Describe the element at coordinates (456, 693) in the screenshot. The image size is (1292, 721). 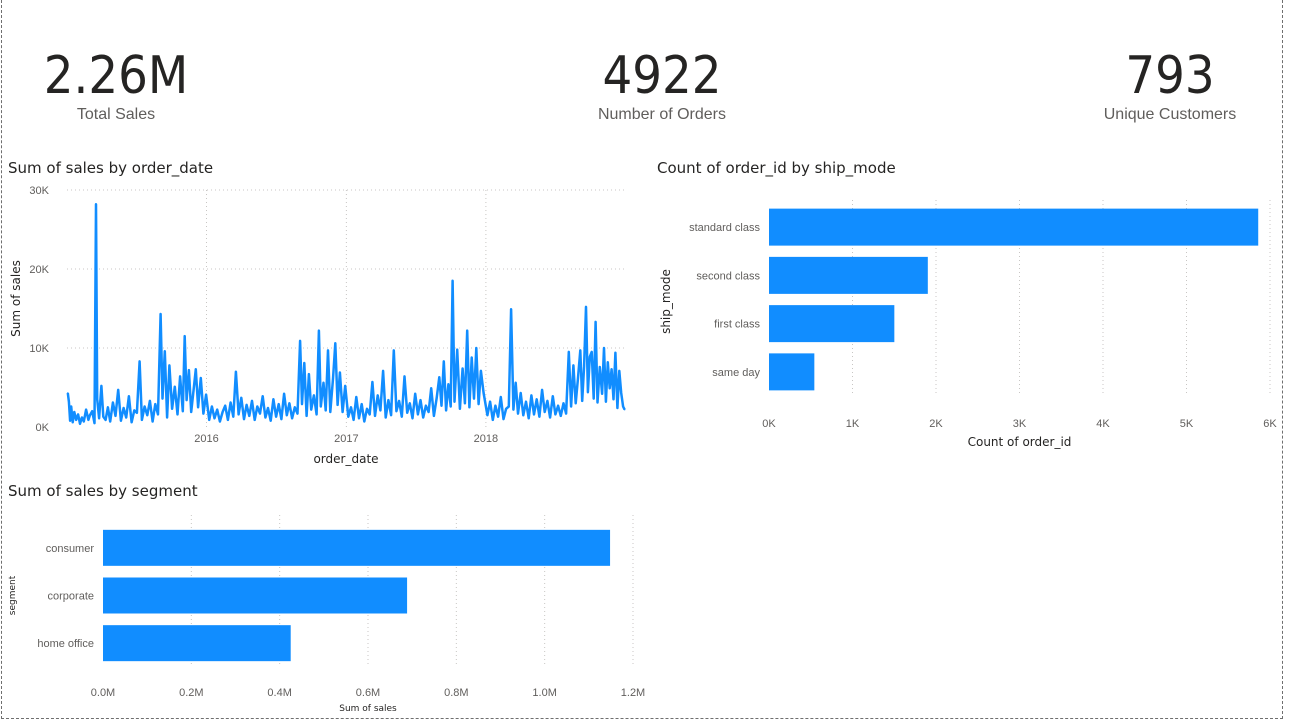
I see `x-tick-label: 0.8M` at that location.